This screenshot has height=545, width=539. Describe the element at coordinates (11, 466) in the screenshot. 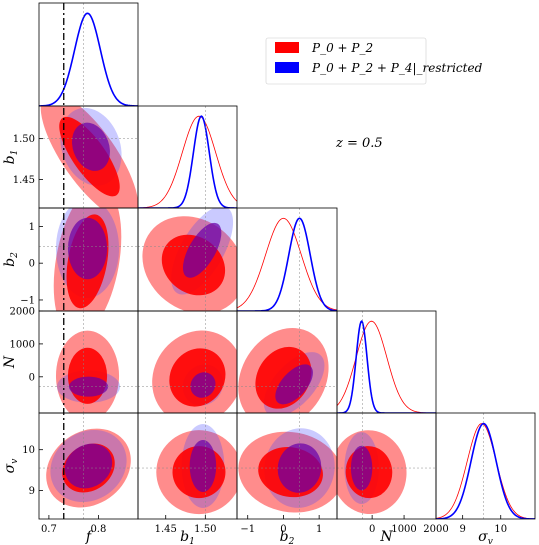

I see `ylabel-sv: σv` at that location.